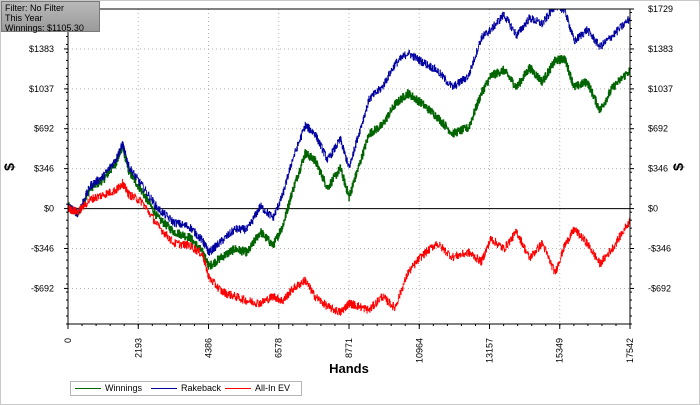 This screenshot has height=405, width=700. I want to click on x-tick-label: 17542, so click(630, 350).